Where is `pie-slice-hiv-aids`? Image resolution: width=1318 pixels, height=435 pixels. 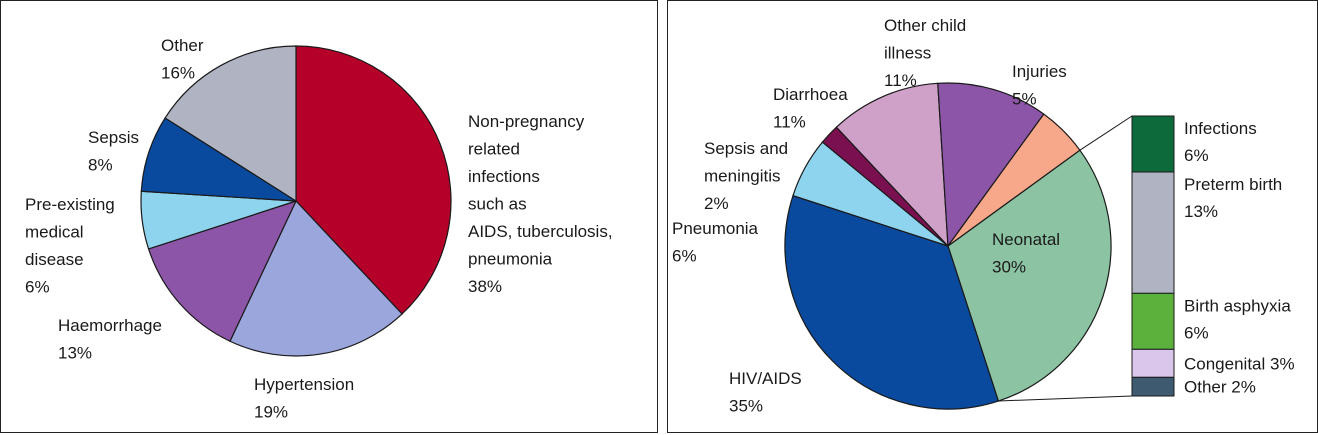 pie-slice-hiv-aids is located at coordinates (892, 302).